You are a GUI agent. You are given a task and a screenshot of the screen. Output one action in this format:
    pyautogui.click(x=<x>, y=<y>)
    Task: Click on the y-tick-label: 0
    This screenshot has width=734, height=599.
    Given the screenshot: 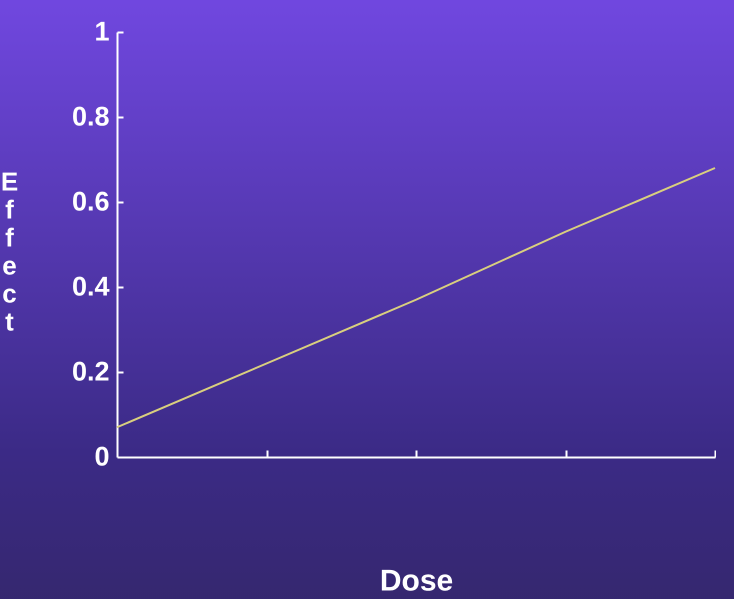 What is the action you would take?
    pyautogui.click(x=102, y=457)
    